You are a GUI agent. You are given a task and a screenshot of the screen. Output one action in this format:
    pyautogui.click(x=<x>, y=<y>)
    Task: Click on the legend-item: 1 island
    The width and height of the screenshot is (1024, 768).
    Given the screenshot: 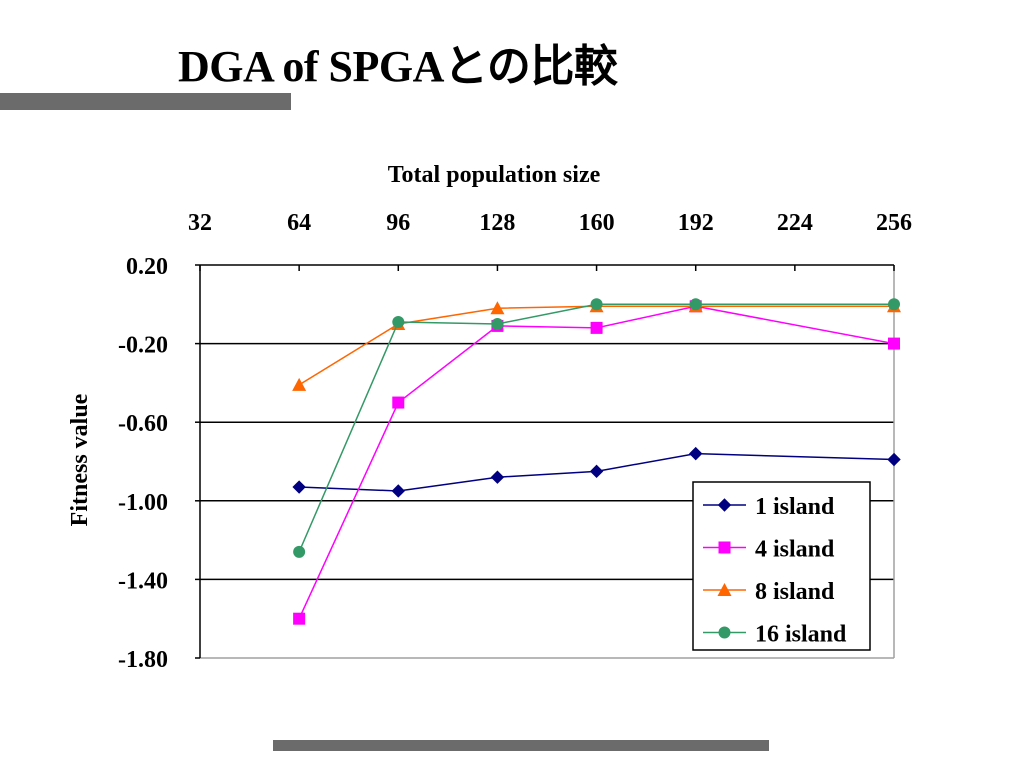 What is the action you would take?
    pyautogui.click(x=769, y=507)
    